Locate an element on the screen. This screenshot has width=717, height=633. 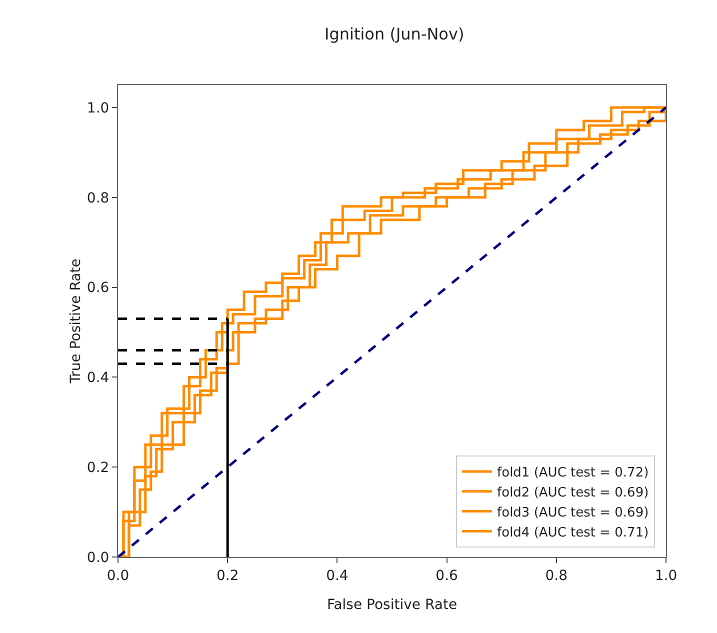
x-axis-title: False Positive Rate is located at coordinates (392, 605).